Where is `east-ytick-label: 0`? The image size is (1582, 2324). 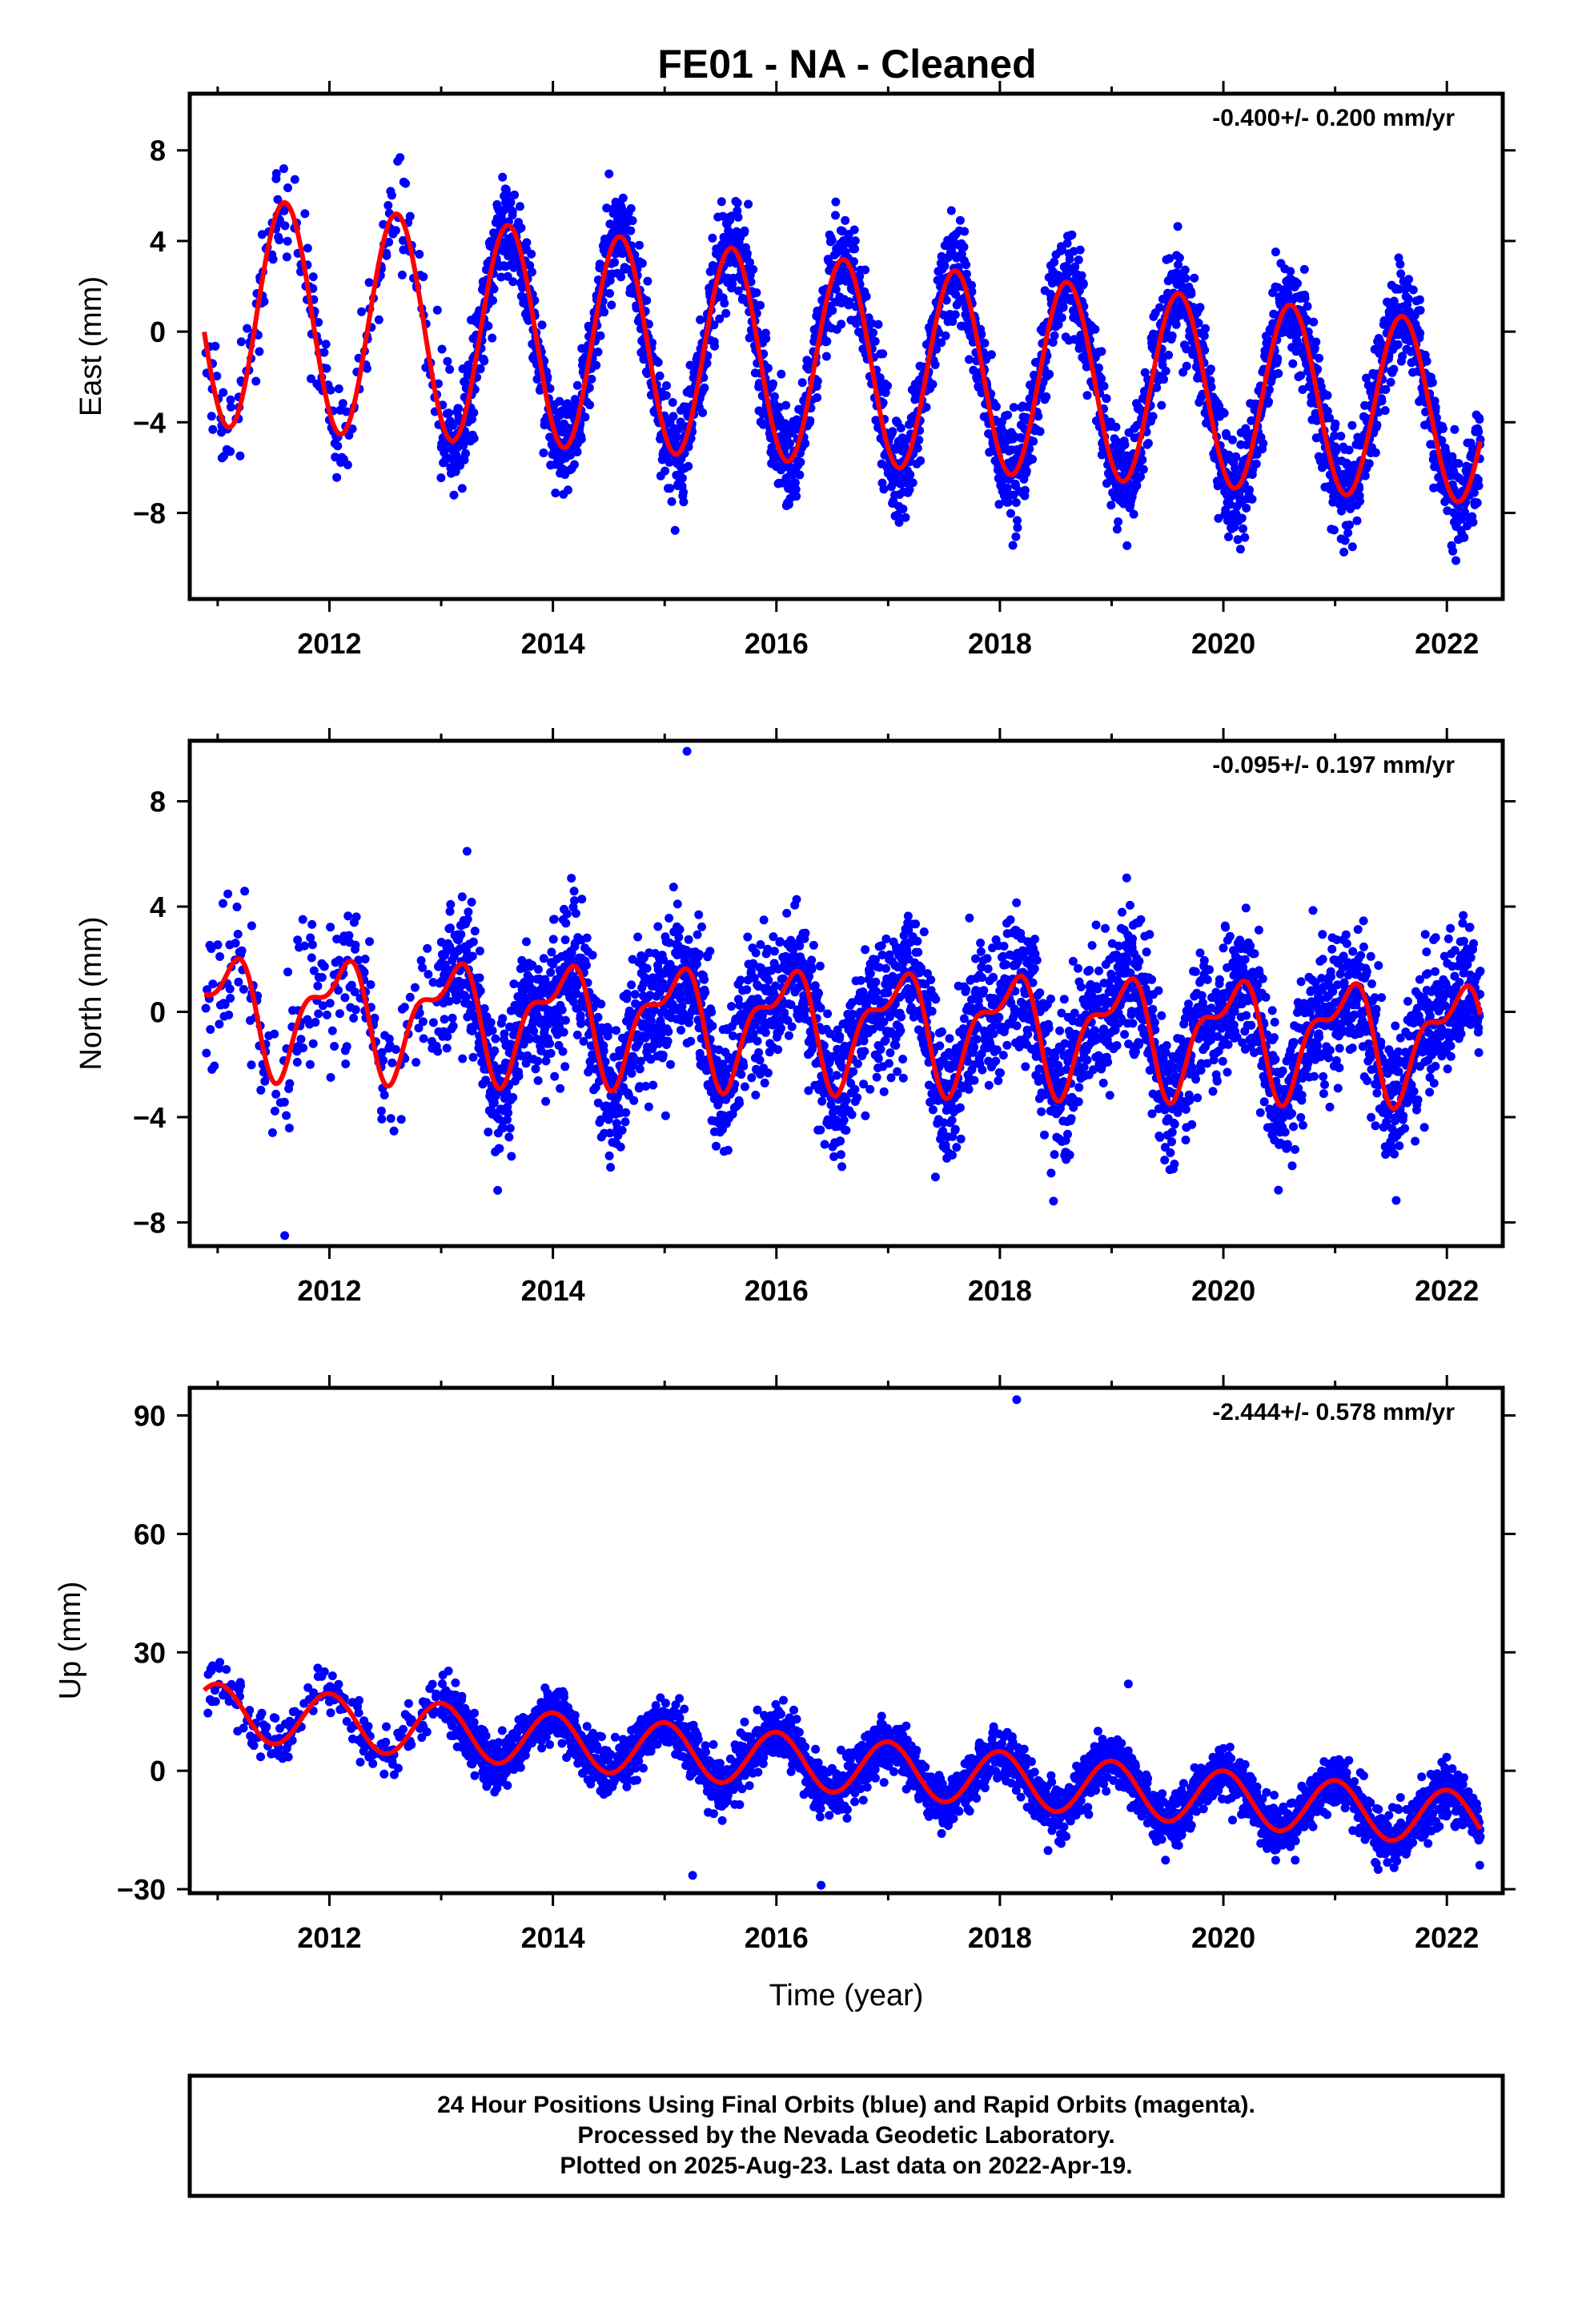 east-ytick-label: 0 is located at coordinates (158, 332).